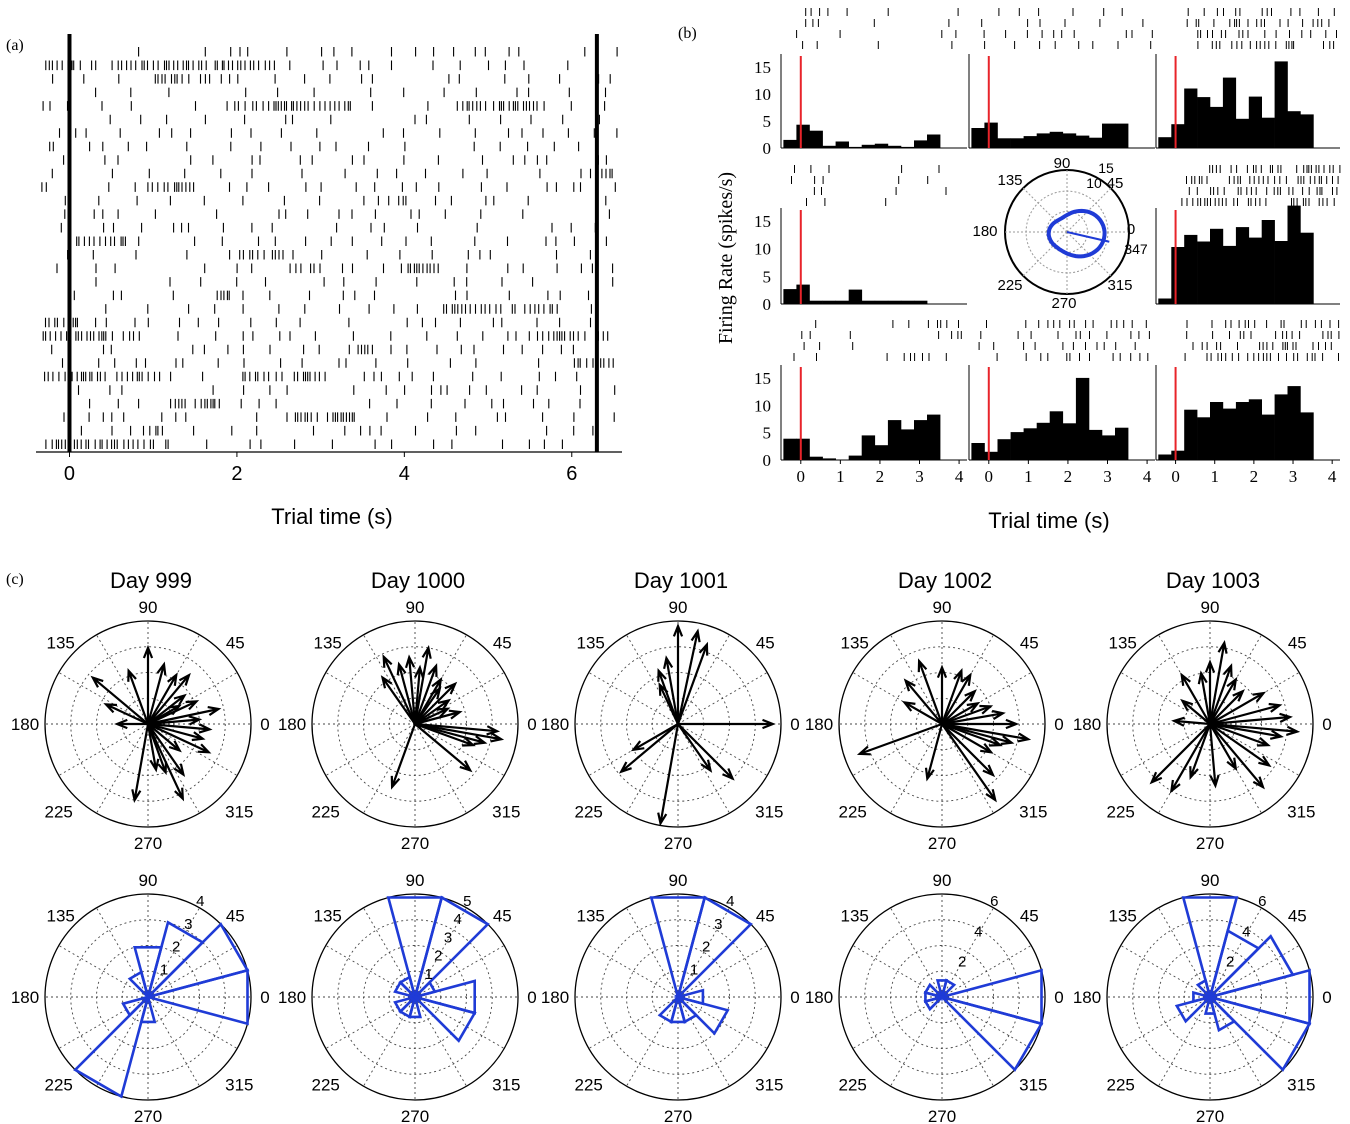 The width and height of the screenshot is (1350, 1124). What do you see at coordinates (762, 405) in the screenshot?
I see `y-tick-label: 10` at bounding box center [762, 405].